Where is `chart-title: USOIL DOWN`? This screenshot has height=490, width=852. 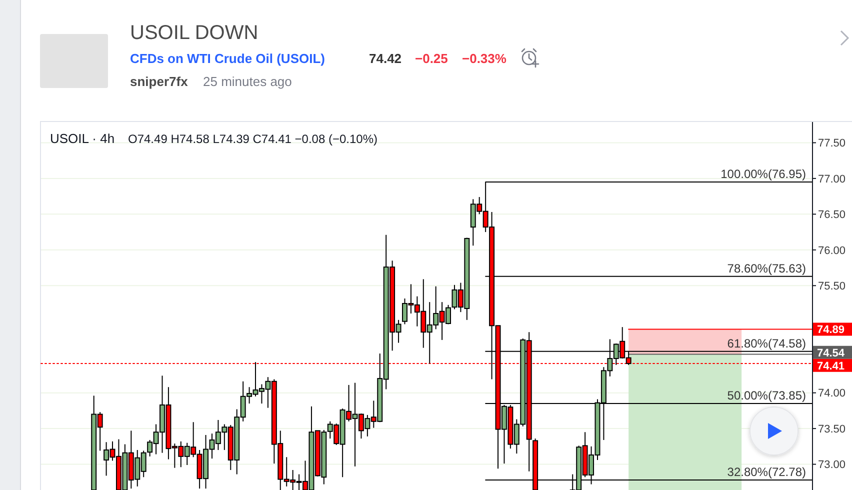
chart-title: USOIL DOWN is located at coordinates (194, 33).